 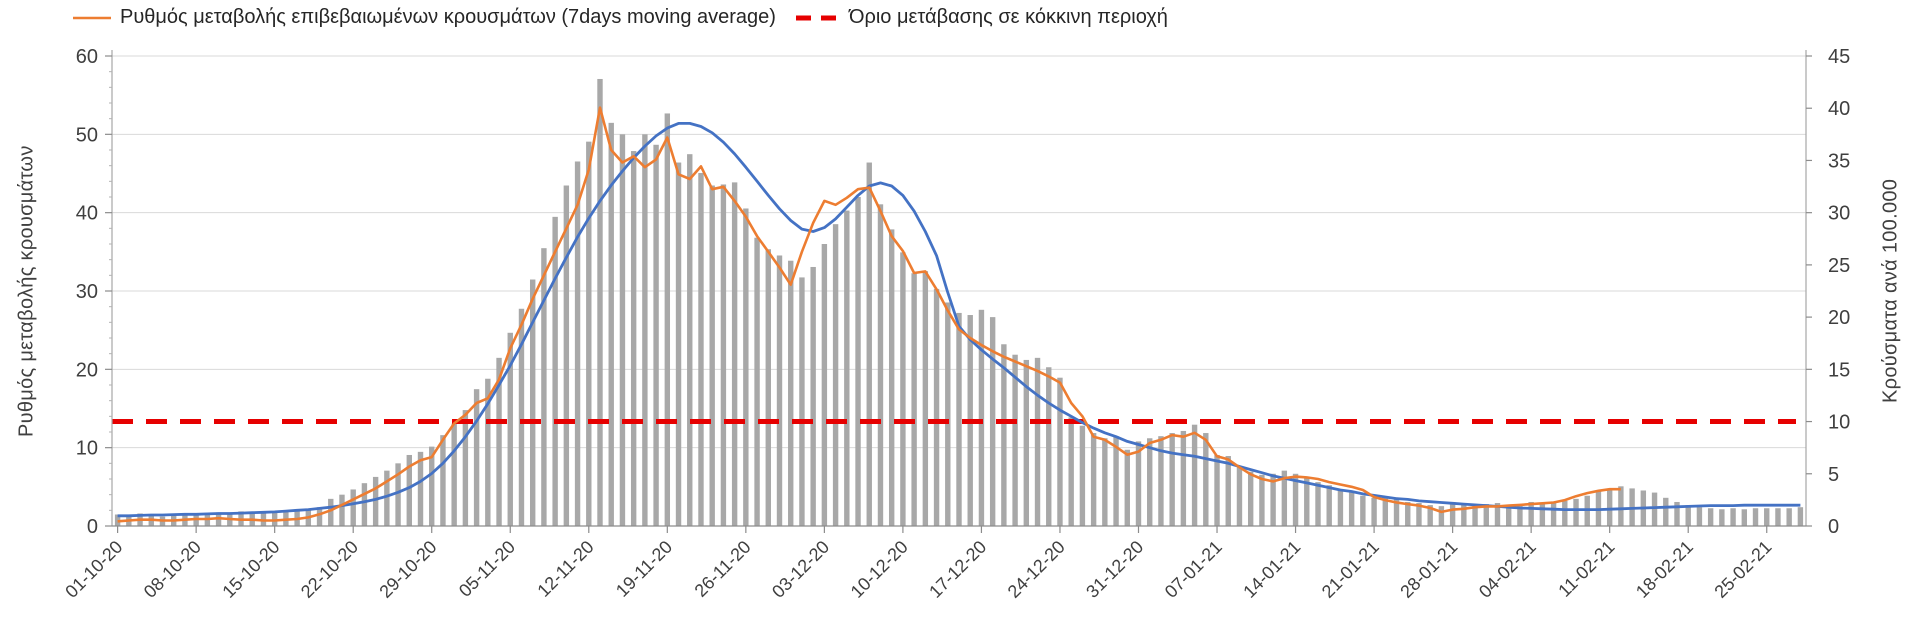 What do you see at coordinates (1664, 569) in the screenshot?
I see `x-tick-label: 18-02-21` at bounding box center [1664, 569].